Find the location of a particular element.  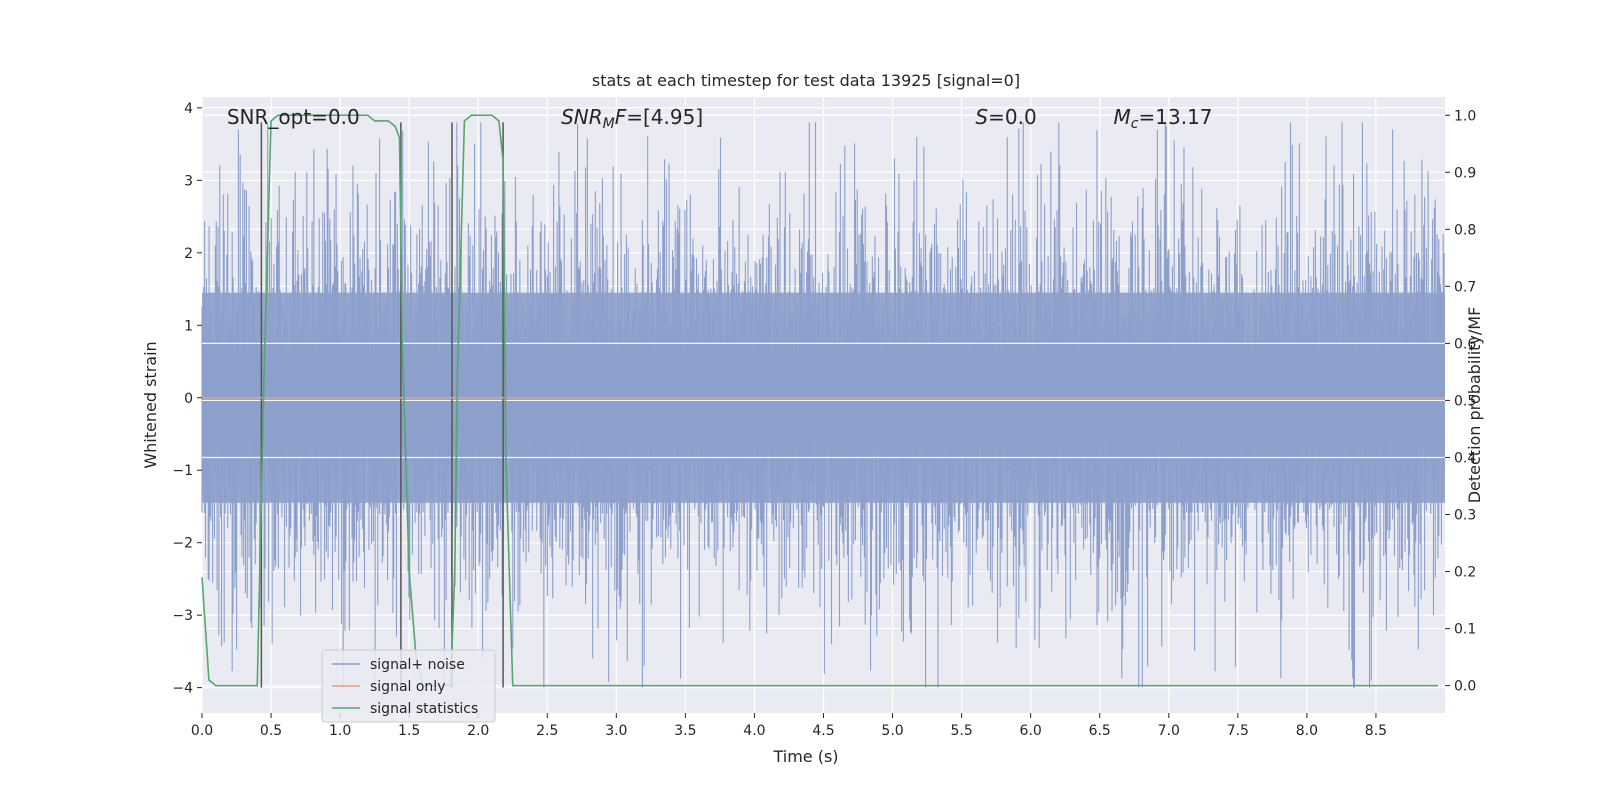

x-tick-label: 1.5 is located at coordinates (409, 731).